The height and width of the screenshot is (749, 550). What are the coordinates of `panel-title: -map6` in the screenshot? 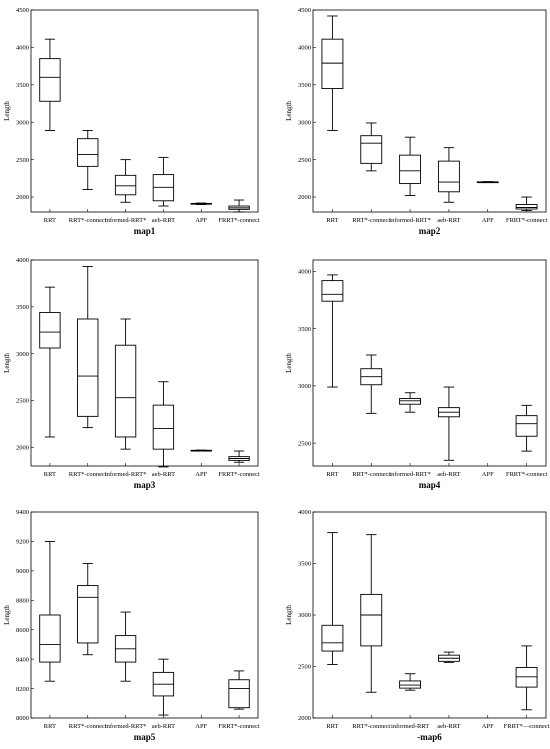 It's located at (429, 737).